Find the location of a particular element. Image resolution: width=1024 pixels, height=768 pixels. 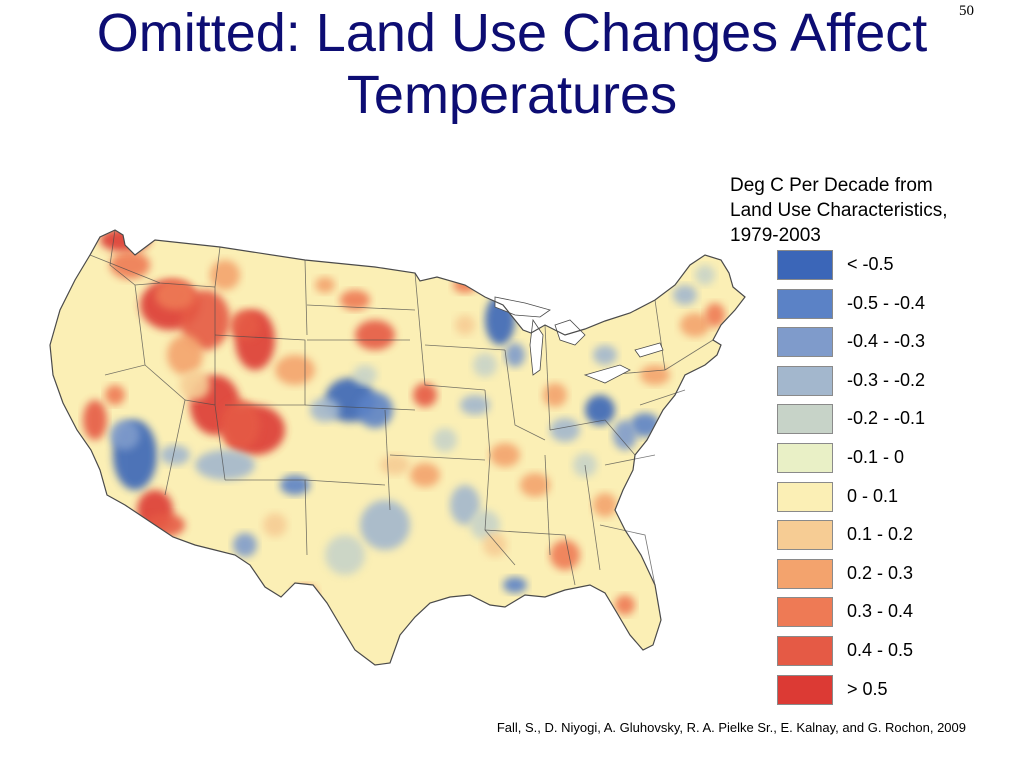

legend-item: -0.2 - -0.1 is located at coordinates (877, 421).